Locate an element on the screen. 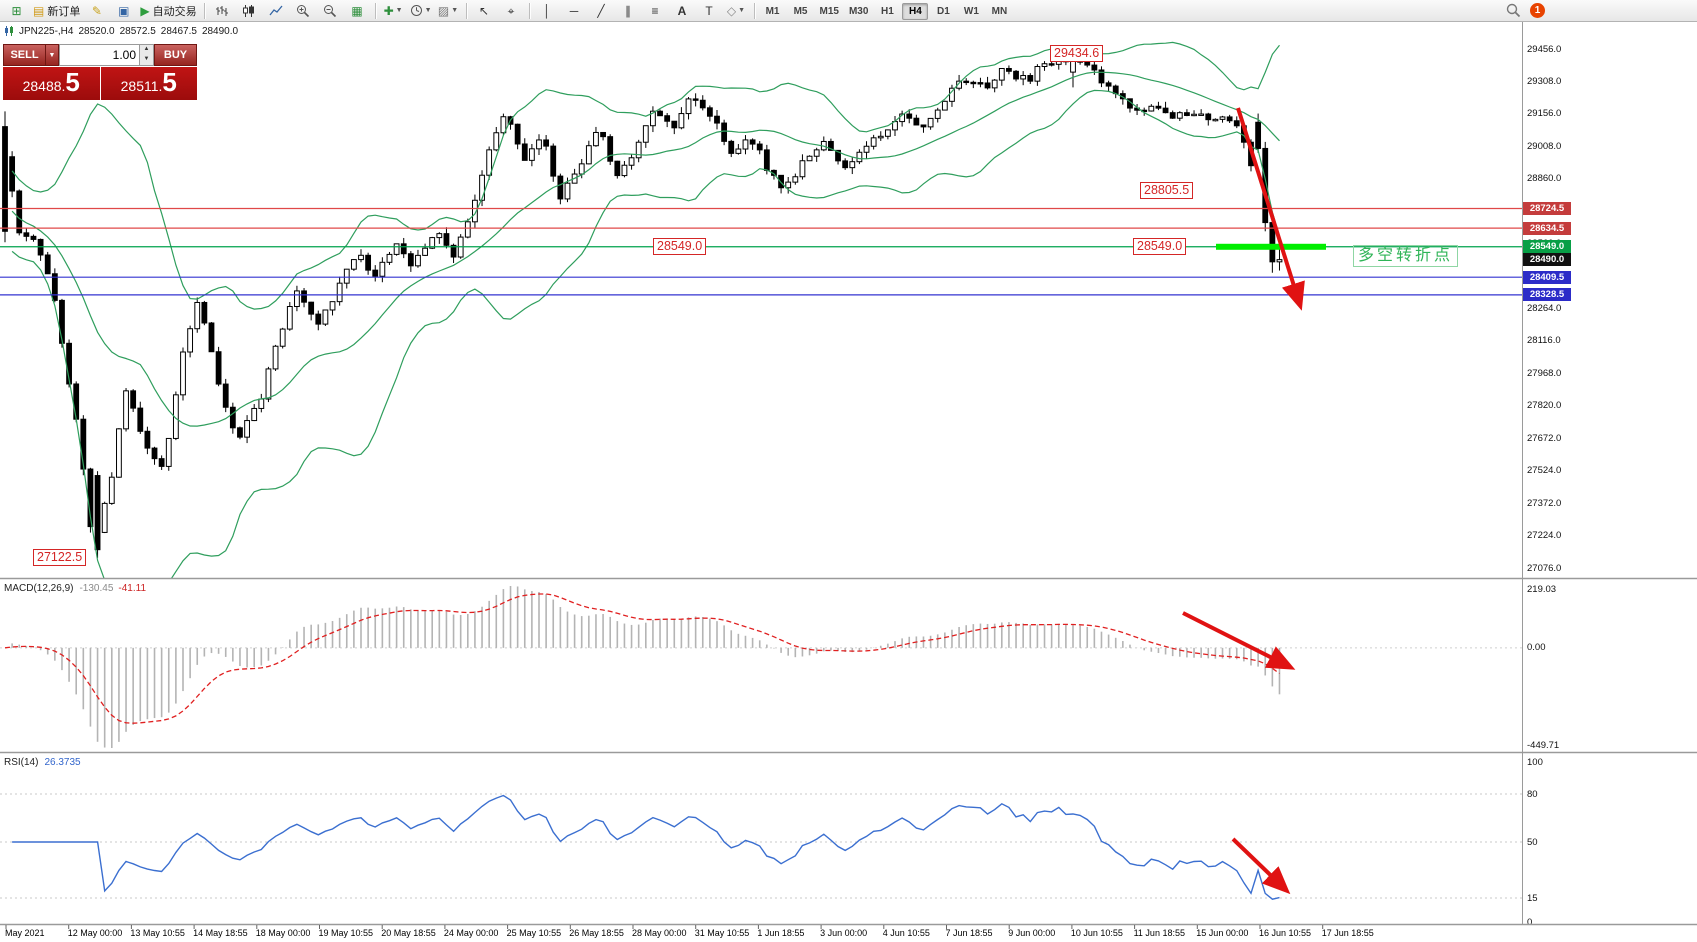  price-tick-label: 27672.0 is located at coordinates (1544, 438).